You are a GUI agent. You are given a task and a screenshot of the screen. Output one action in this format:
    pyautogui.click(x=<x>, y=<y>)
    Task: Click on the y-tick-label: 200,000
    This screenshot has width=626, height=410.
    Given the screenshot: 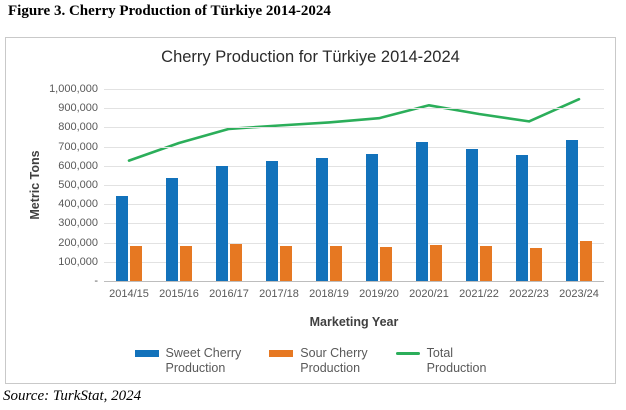 What is the action you would take?
    pyautogui.click(x=78, y=242)
    